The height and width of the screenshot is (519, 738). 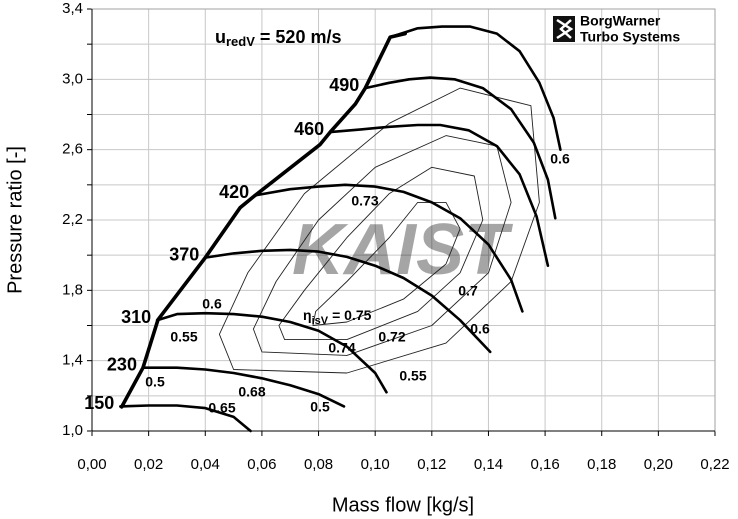 I want to click on x-tick-label: 0,10, so click(x=375, y=464).